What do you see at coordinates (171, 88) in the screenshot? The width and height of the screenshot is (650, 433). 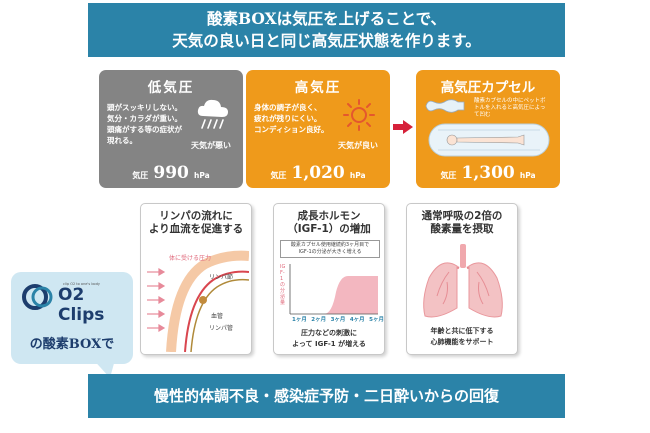 I see `low-pressure-title: 低気圧` at bounding box center [171, 88].